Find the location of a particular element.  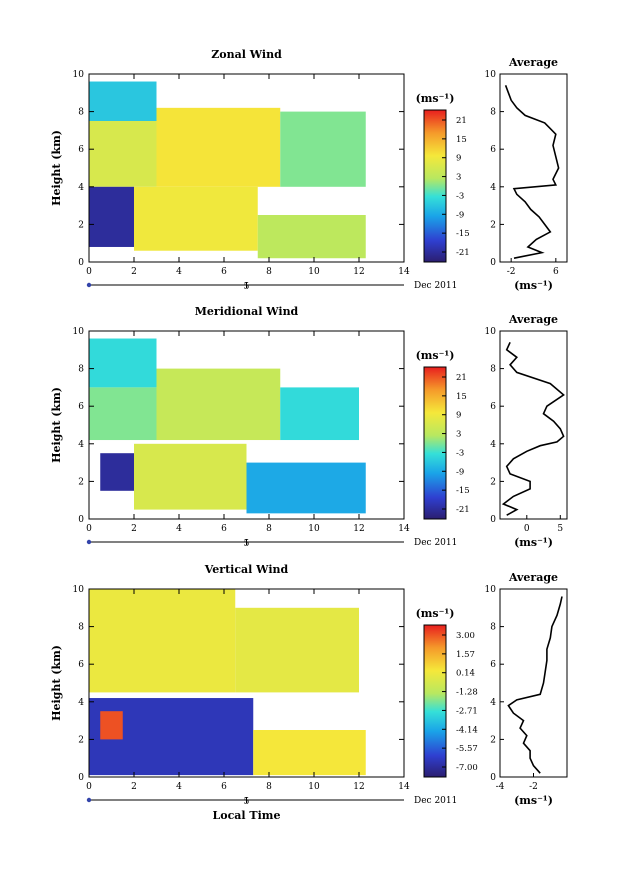

colorbar-tick-label: -5.57 is located at coordinates (467, 749).